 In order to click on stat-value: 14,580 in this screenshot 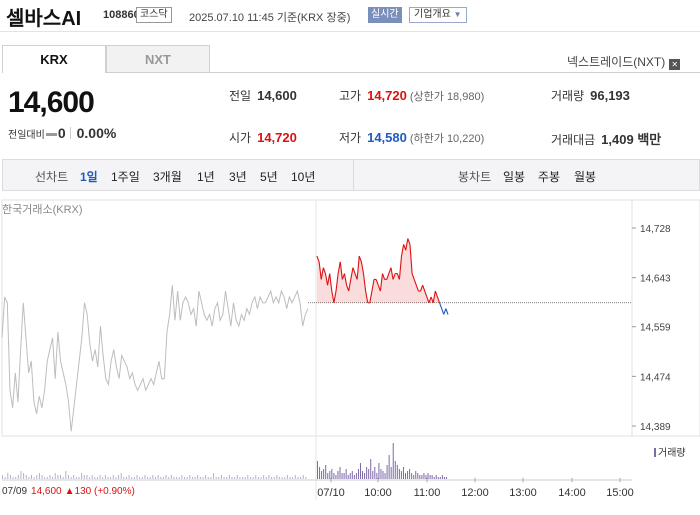, I will do `click(387, 137)`.